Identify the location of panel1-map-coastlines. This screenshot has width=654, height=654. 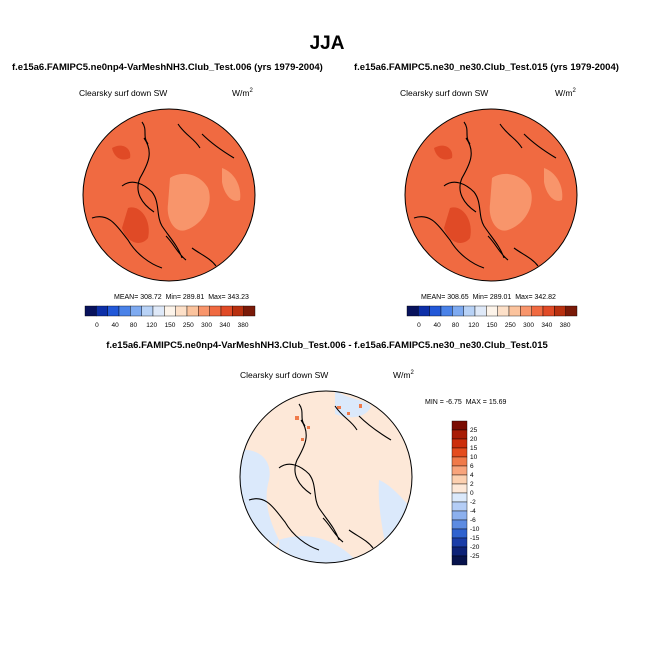
(163, 195).